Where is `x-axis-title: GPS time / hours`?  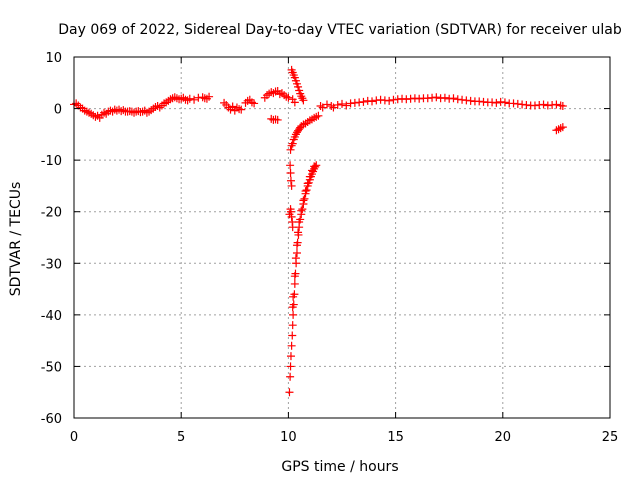 x-axis-title: GPS time / hours is located at coordinates (339, 467).